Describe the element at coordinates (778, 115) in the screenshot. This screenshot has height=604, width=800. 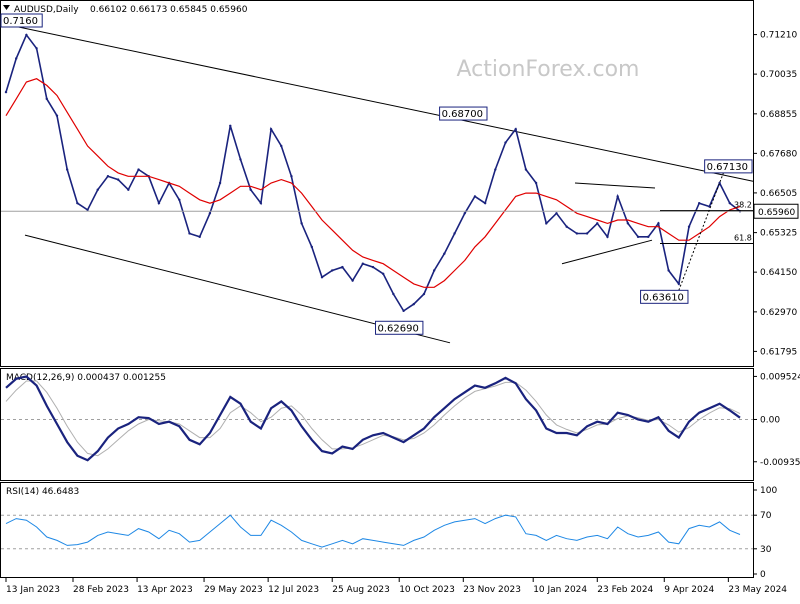
I see `price-tick-label: 0.68855` at that location.